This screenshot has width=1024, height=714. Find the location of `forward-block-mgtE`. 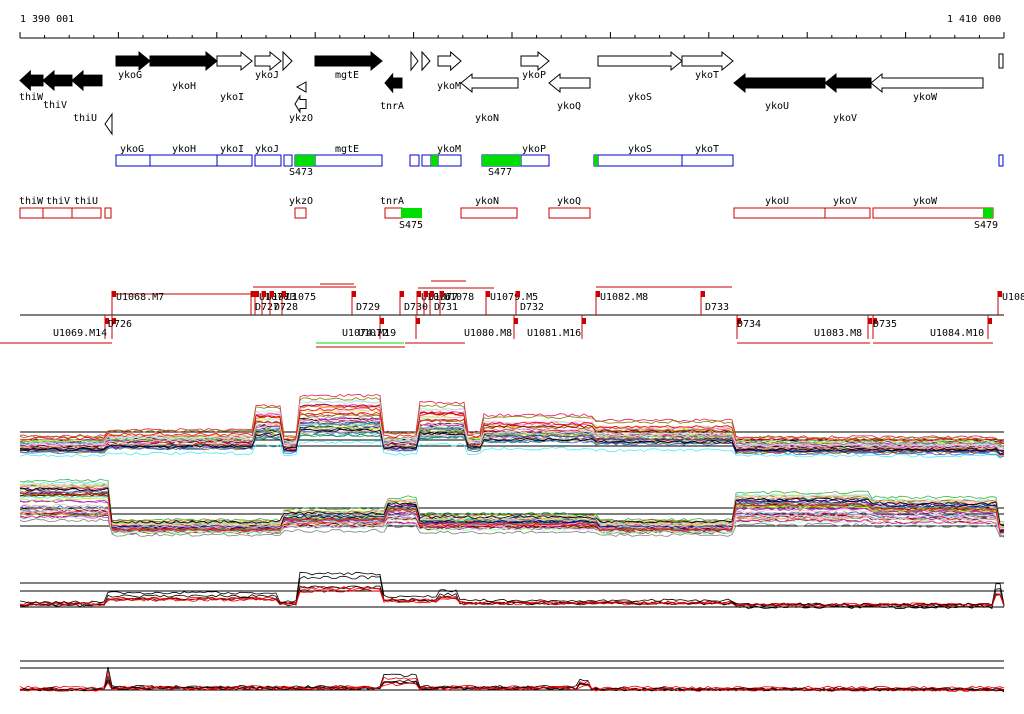

forward-block-mgtE is located at coordinates (348, 160).